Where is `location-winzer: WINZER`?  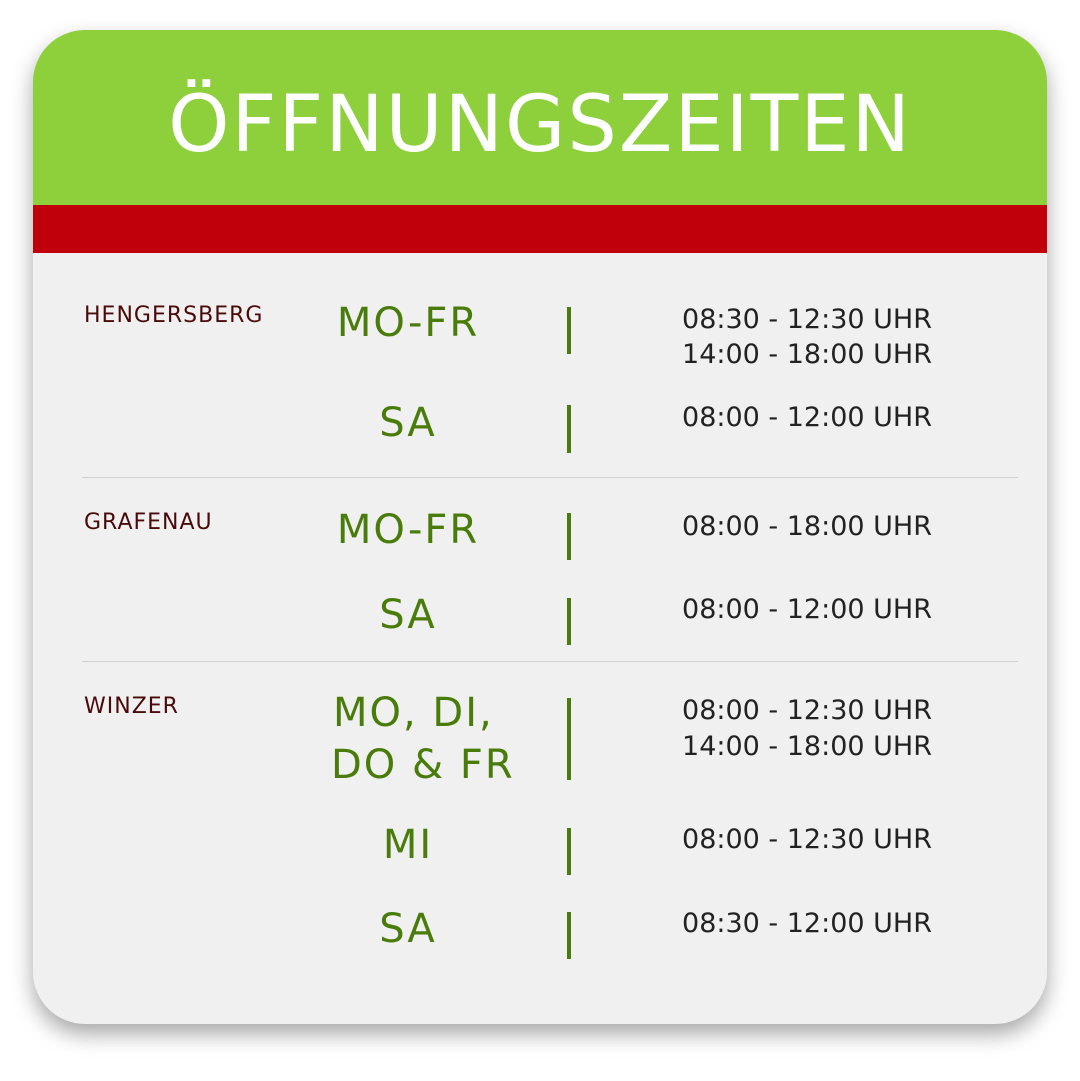
location-winzer: WINZER is located at coordinates (131, 706).